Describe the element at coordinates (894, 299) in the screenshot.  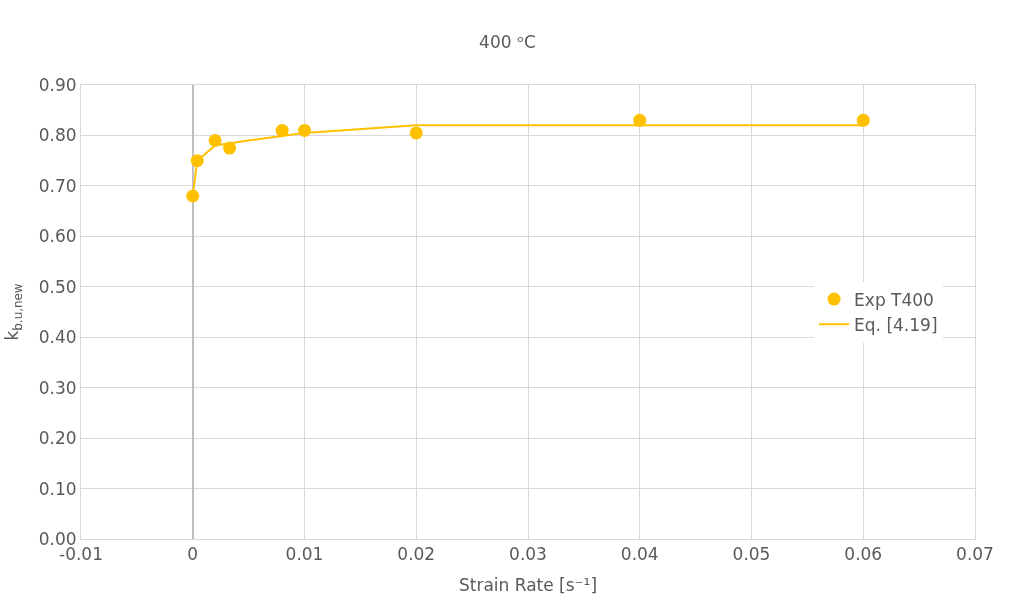
I see `legend-label: Exp T400` at that location.